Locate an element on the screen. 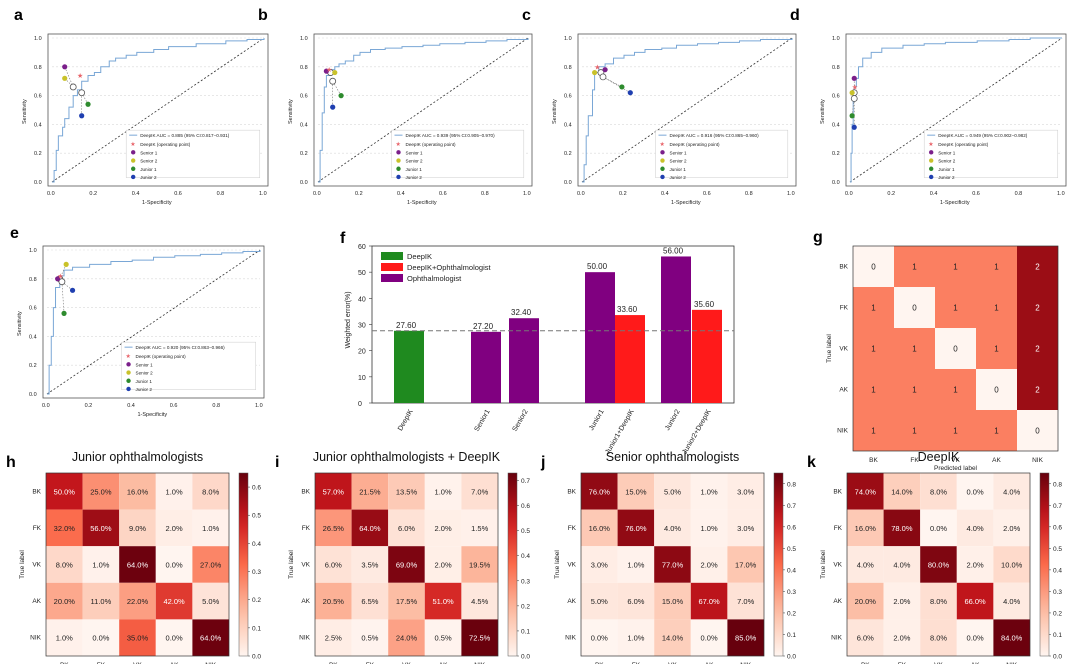 Image resolution: width=1080 pixels, height=664 pixels. legend-auc: DeepIK AUC = 0.939 (95% CI:0.905−0.970) is located at coordinates (451, 135).